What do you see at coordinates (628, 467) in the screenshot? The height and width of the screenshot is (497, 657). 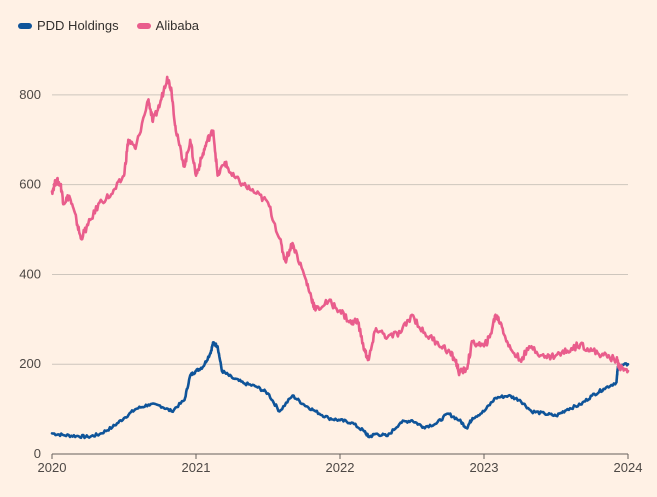 I see `x-tick-label: 2024` at bounding box center [628, 467].